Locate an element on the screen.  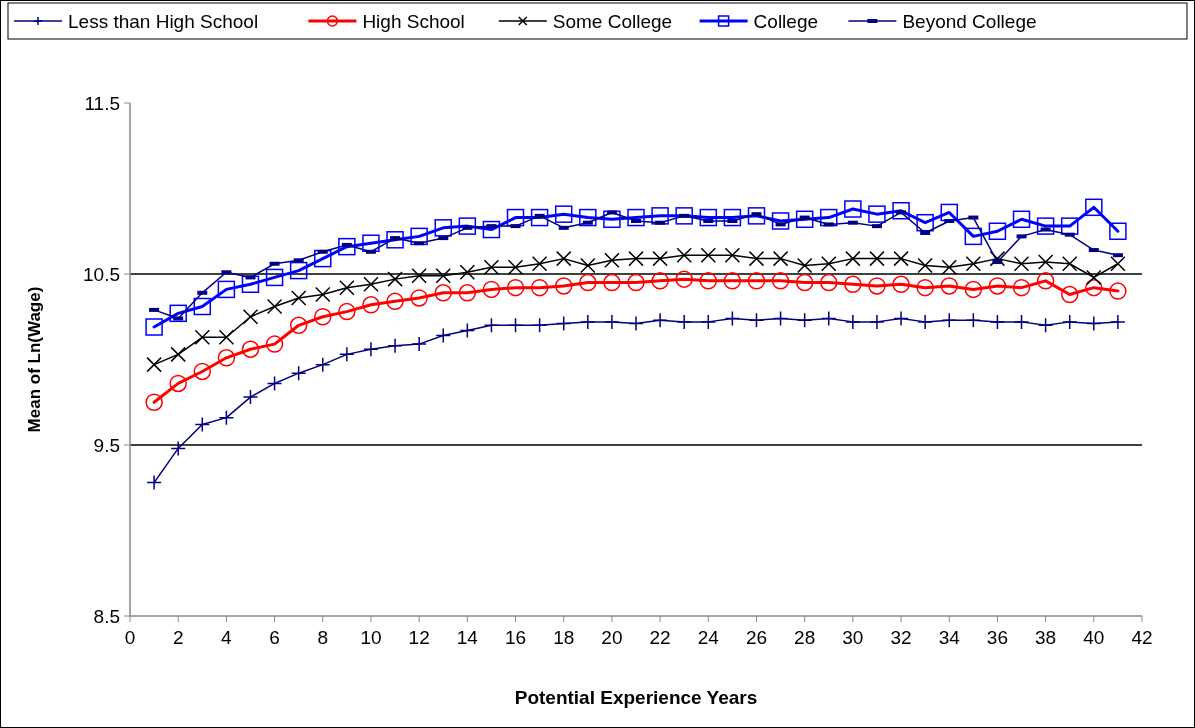
x-tick-label: 2 is located at coordinates (178, 637).